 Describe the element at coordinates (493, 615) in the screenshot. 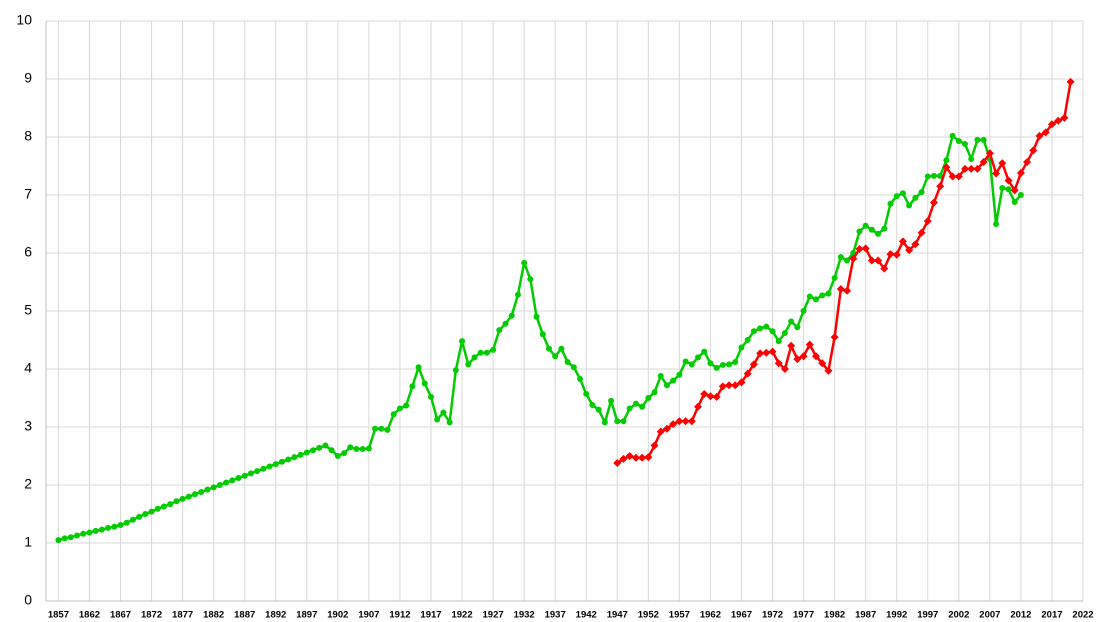

I see `x-tick-label: 1927` at that location.